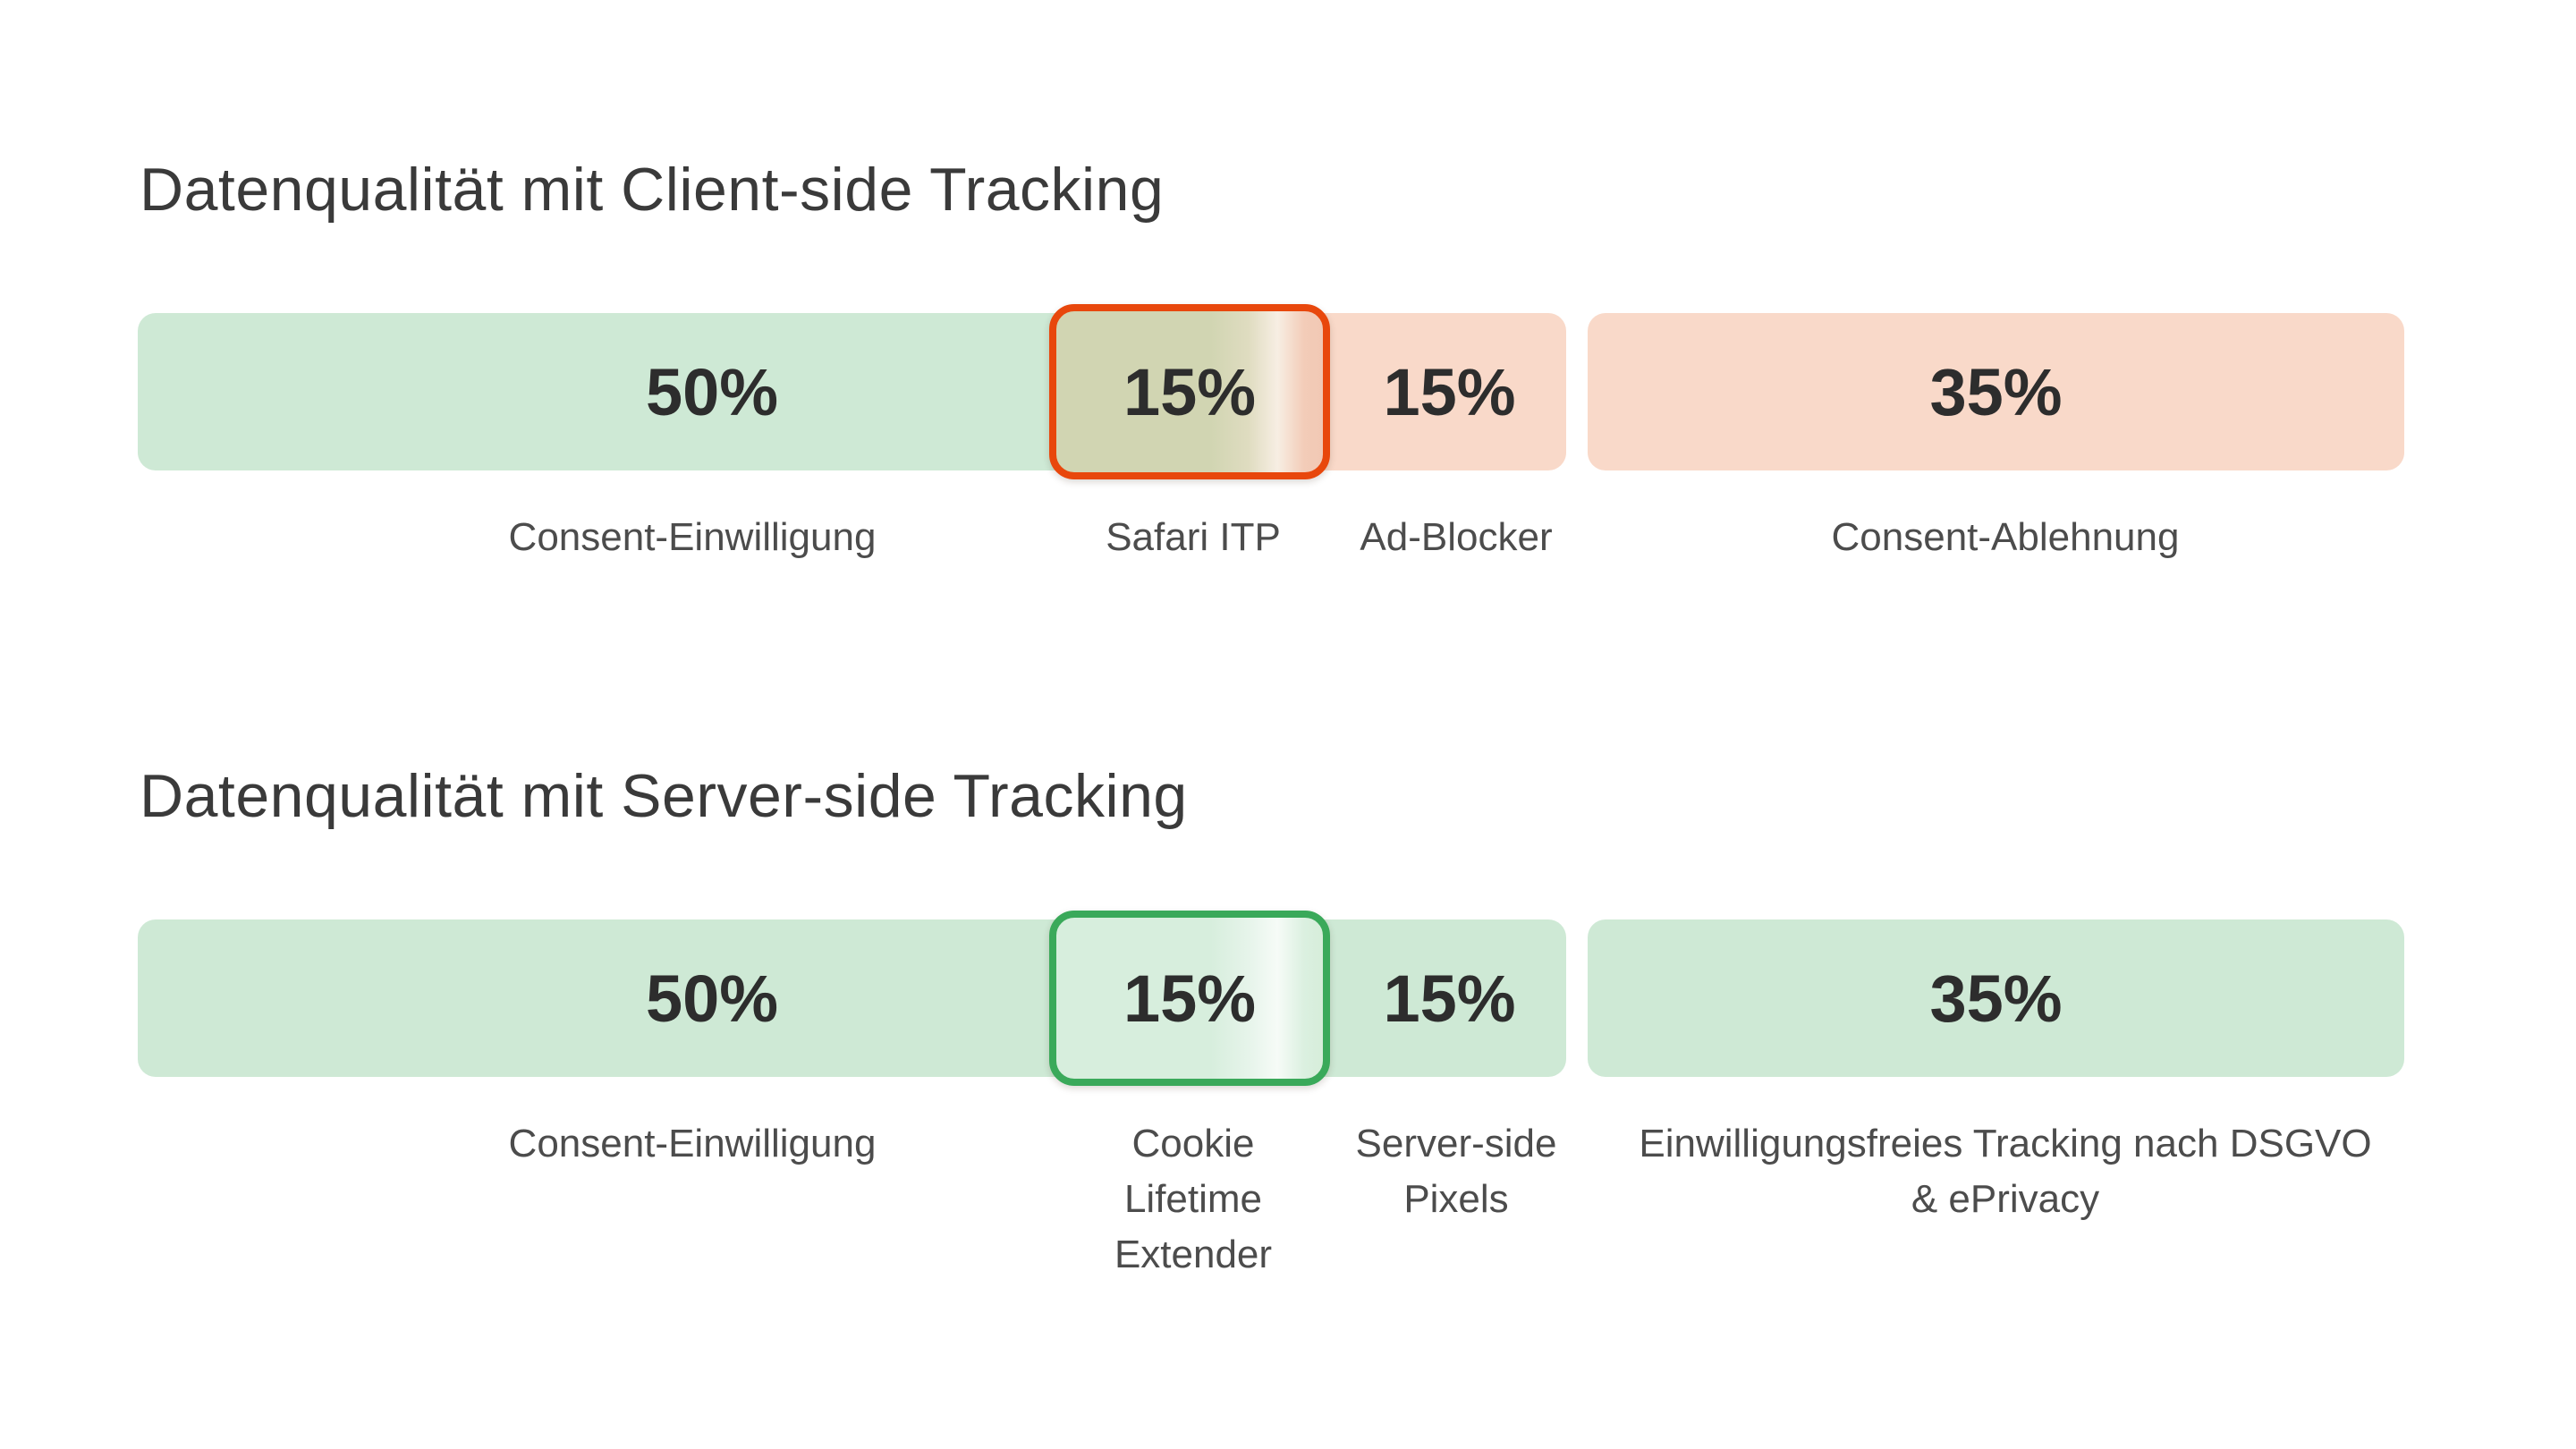 The height and width of the screenshot is (1449, 2576). I want to click on label-server-side-pixels: Server-side Pixels, so click(1456, 1171).